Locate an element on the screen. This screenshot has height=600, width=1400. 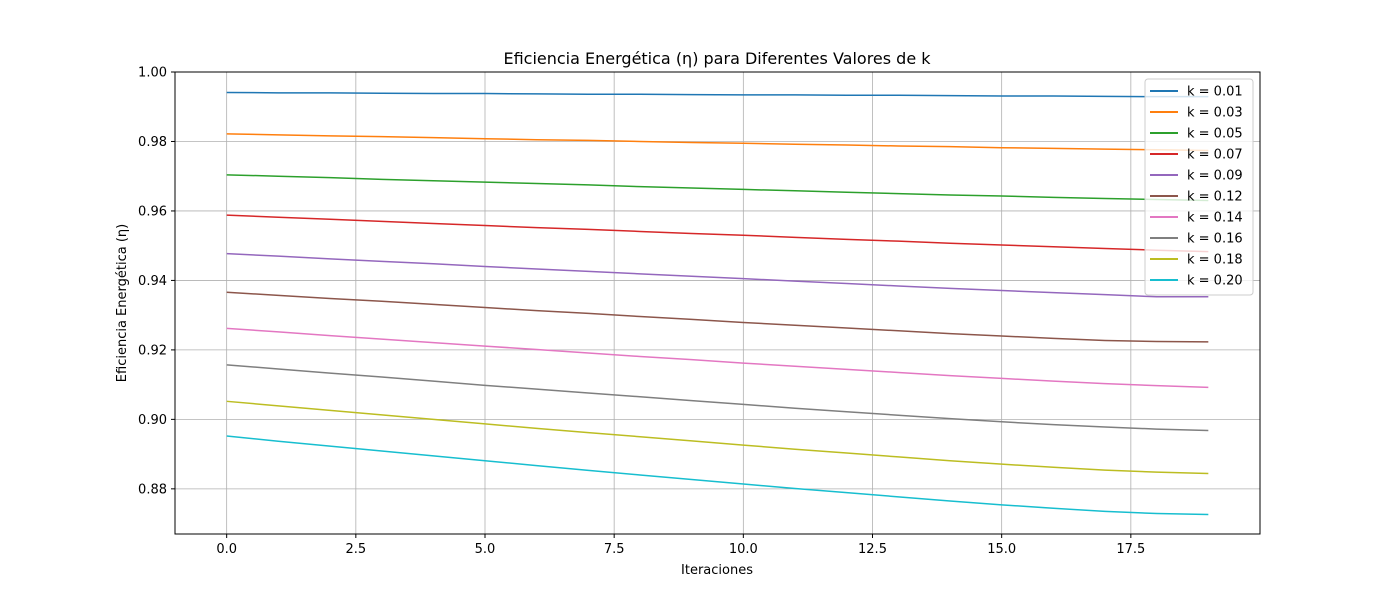
y-axis-ticks: 0.88 0.90 0.92 0.94 0.96 0.98 1.00 is located at coordinates (156, 281).